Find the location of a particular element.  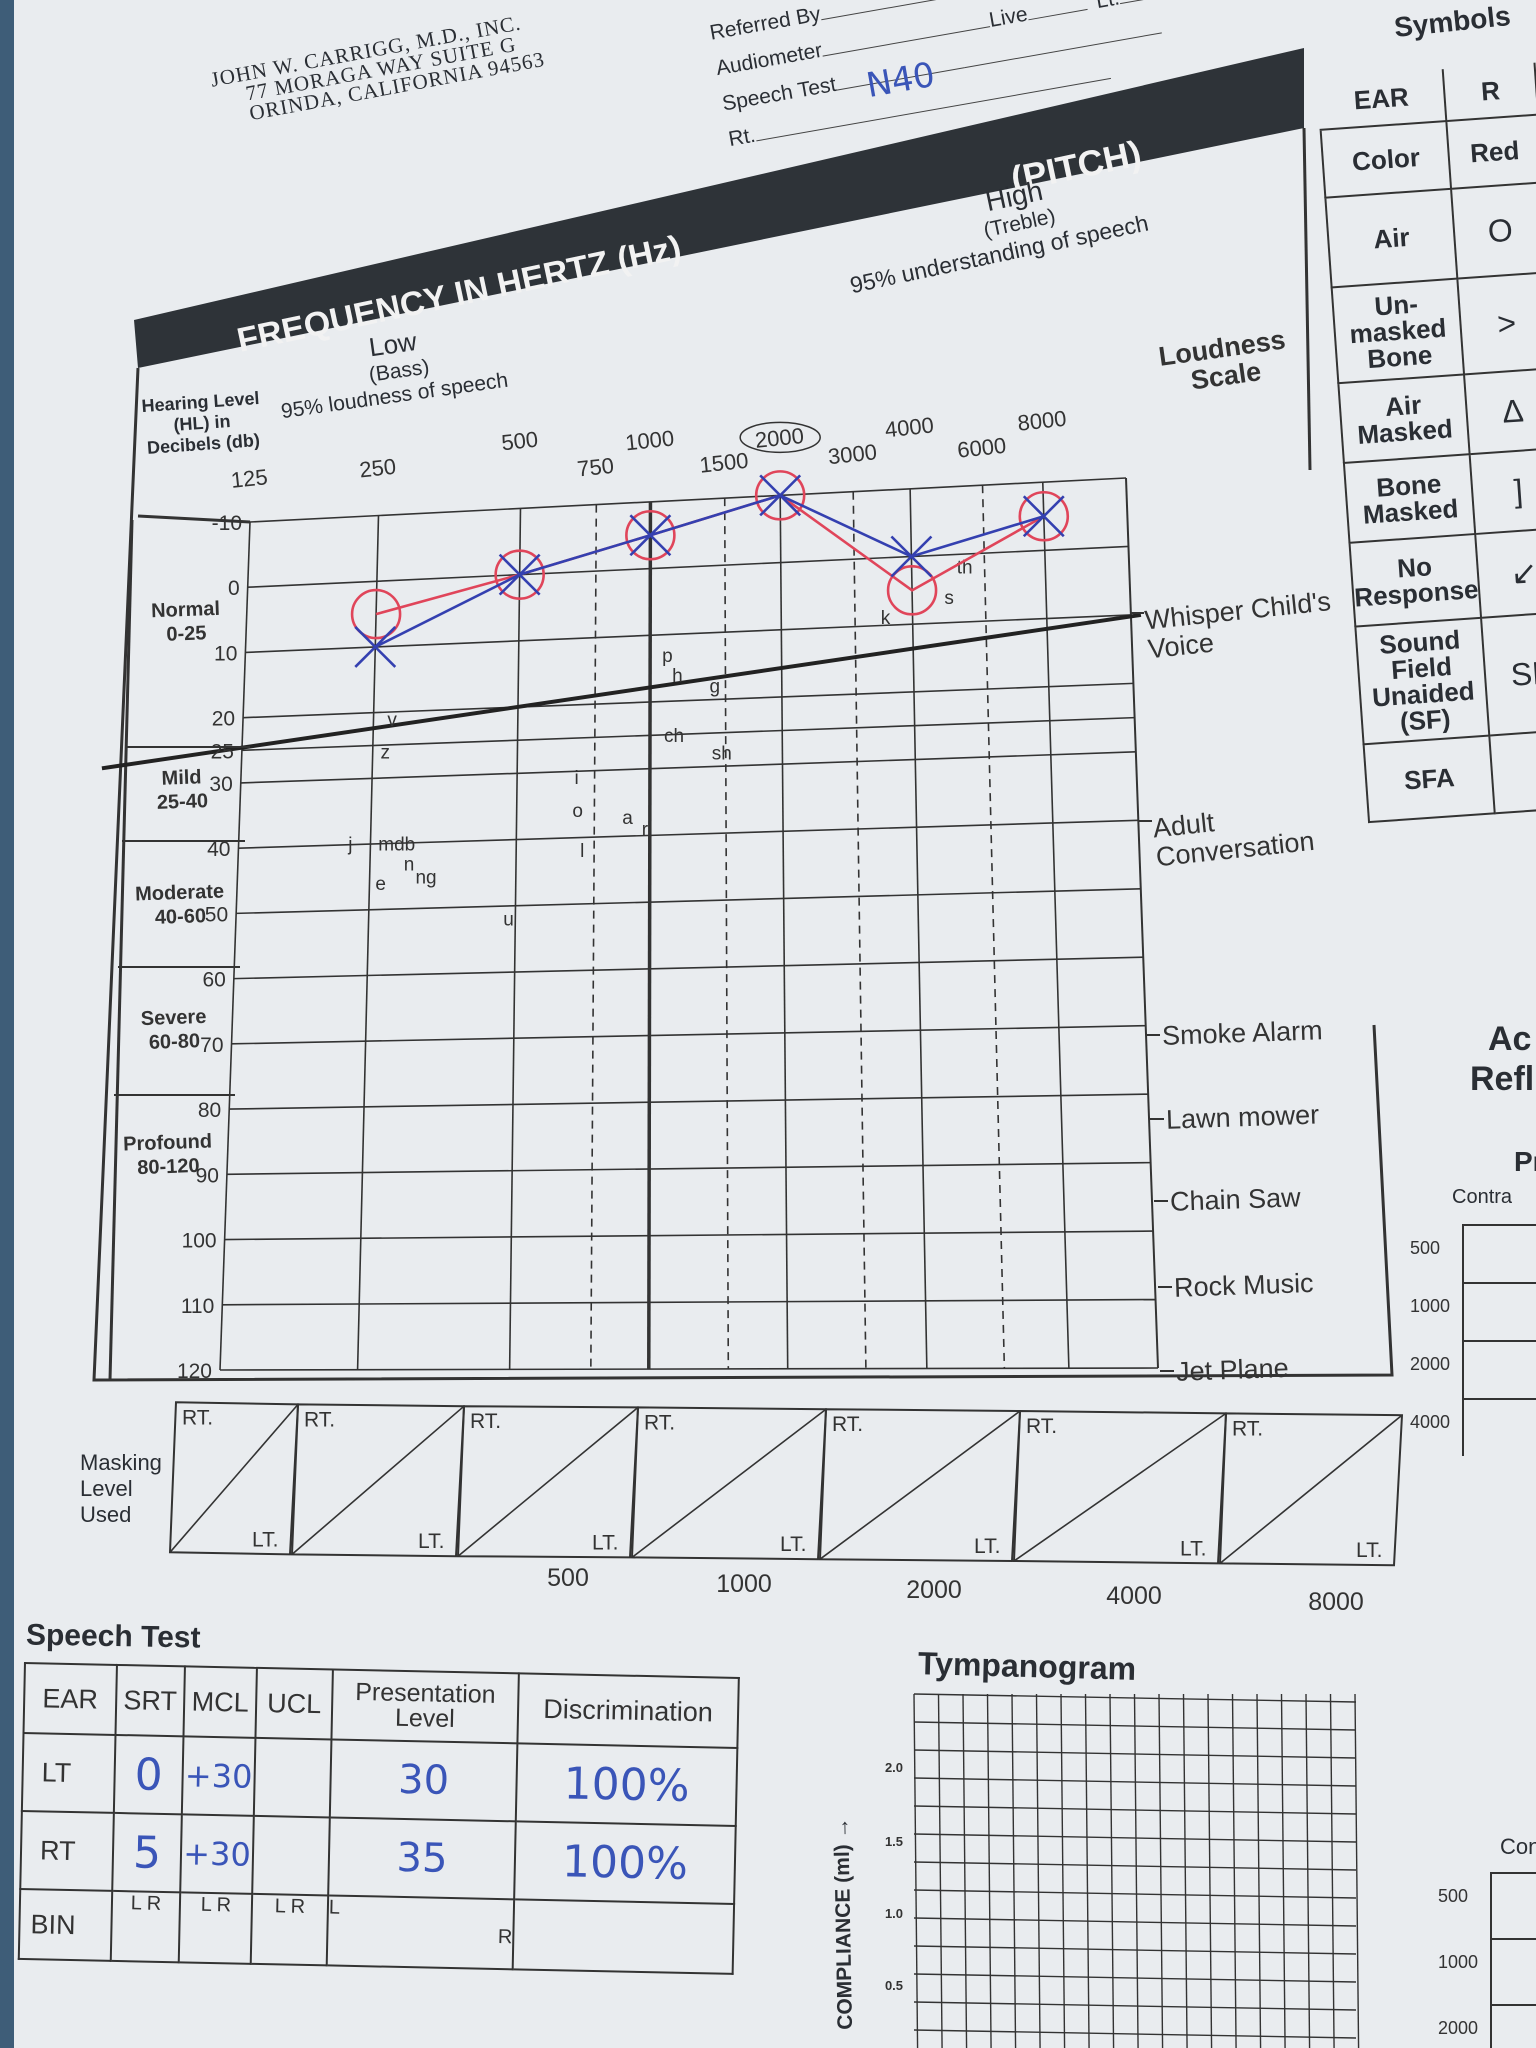

st-row-rt-srt: 5 is located at coordinates (147, 1852).